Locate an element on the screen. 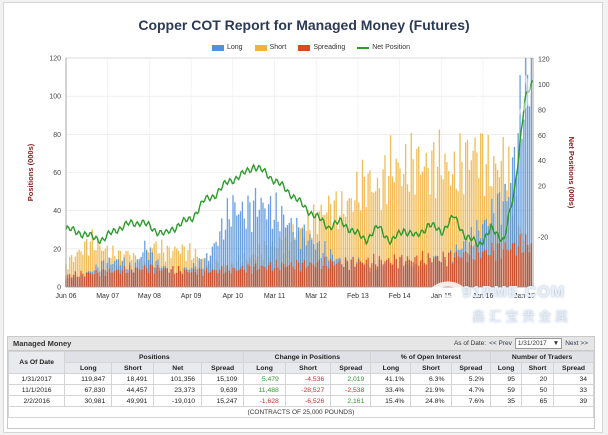  cell: 35 is located at coordinates (506, 401).